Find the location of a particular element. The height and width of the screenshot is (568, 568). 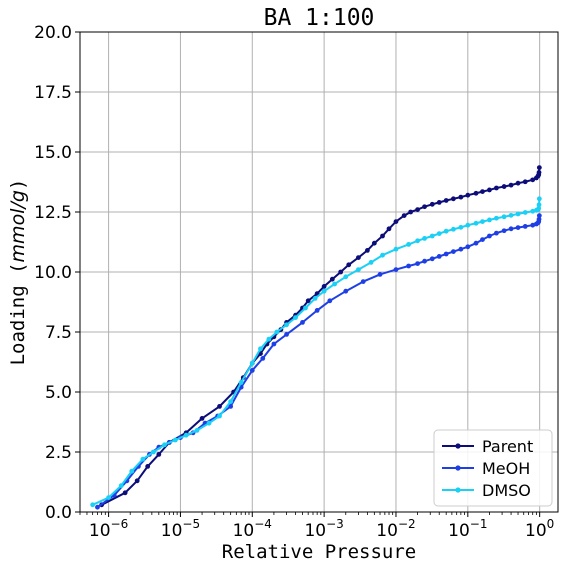

y-tick-label: 15.0 is located at coordinates (53, 153).